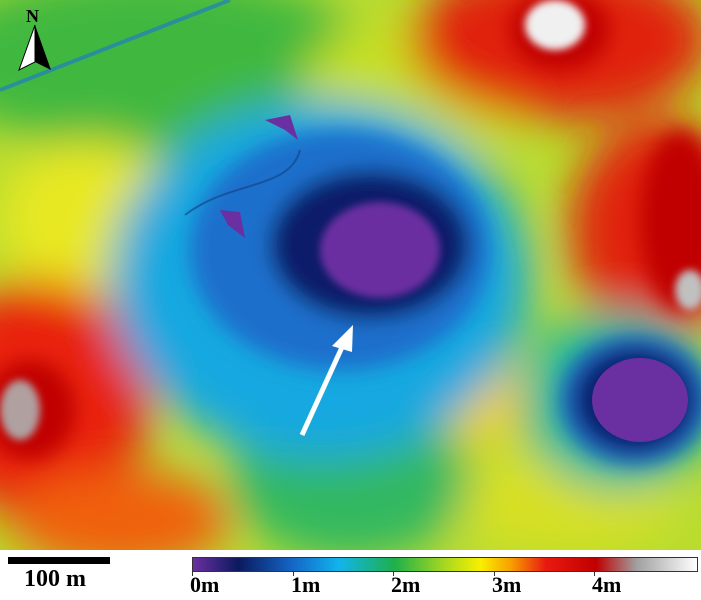  I want to click on lake, so click(640, 400).